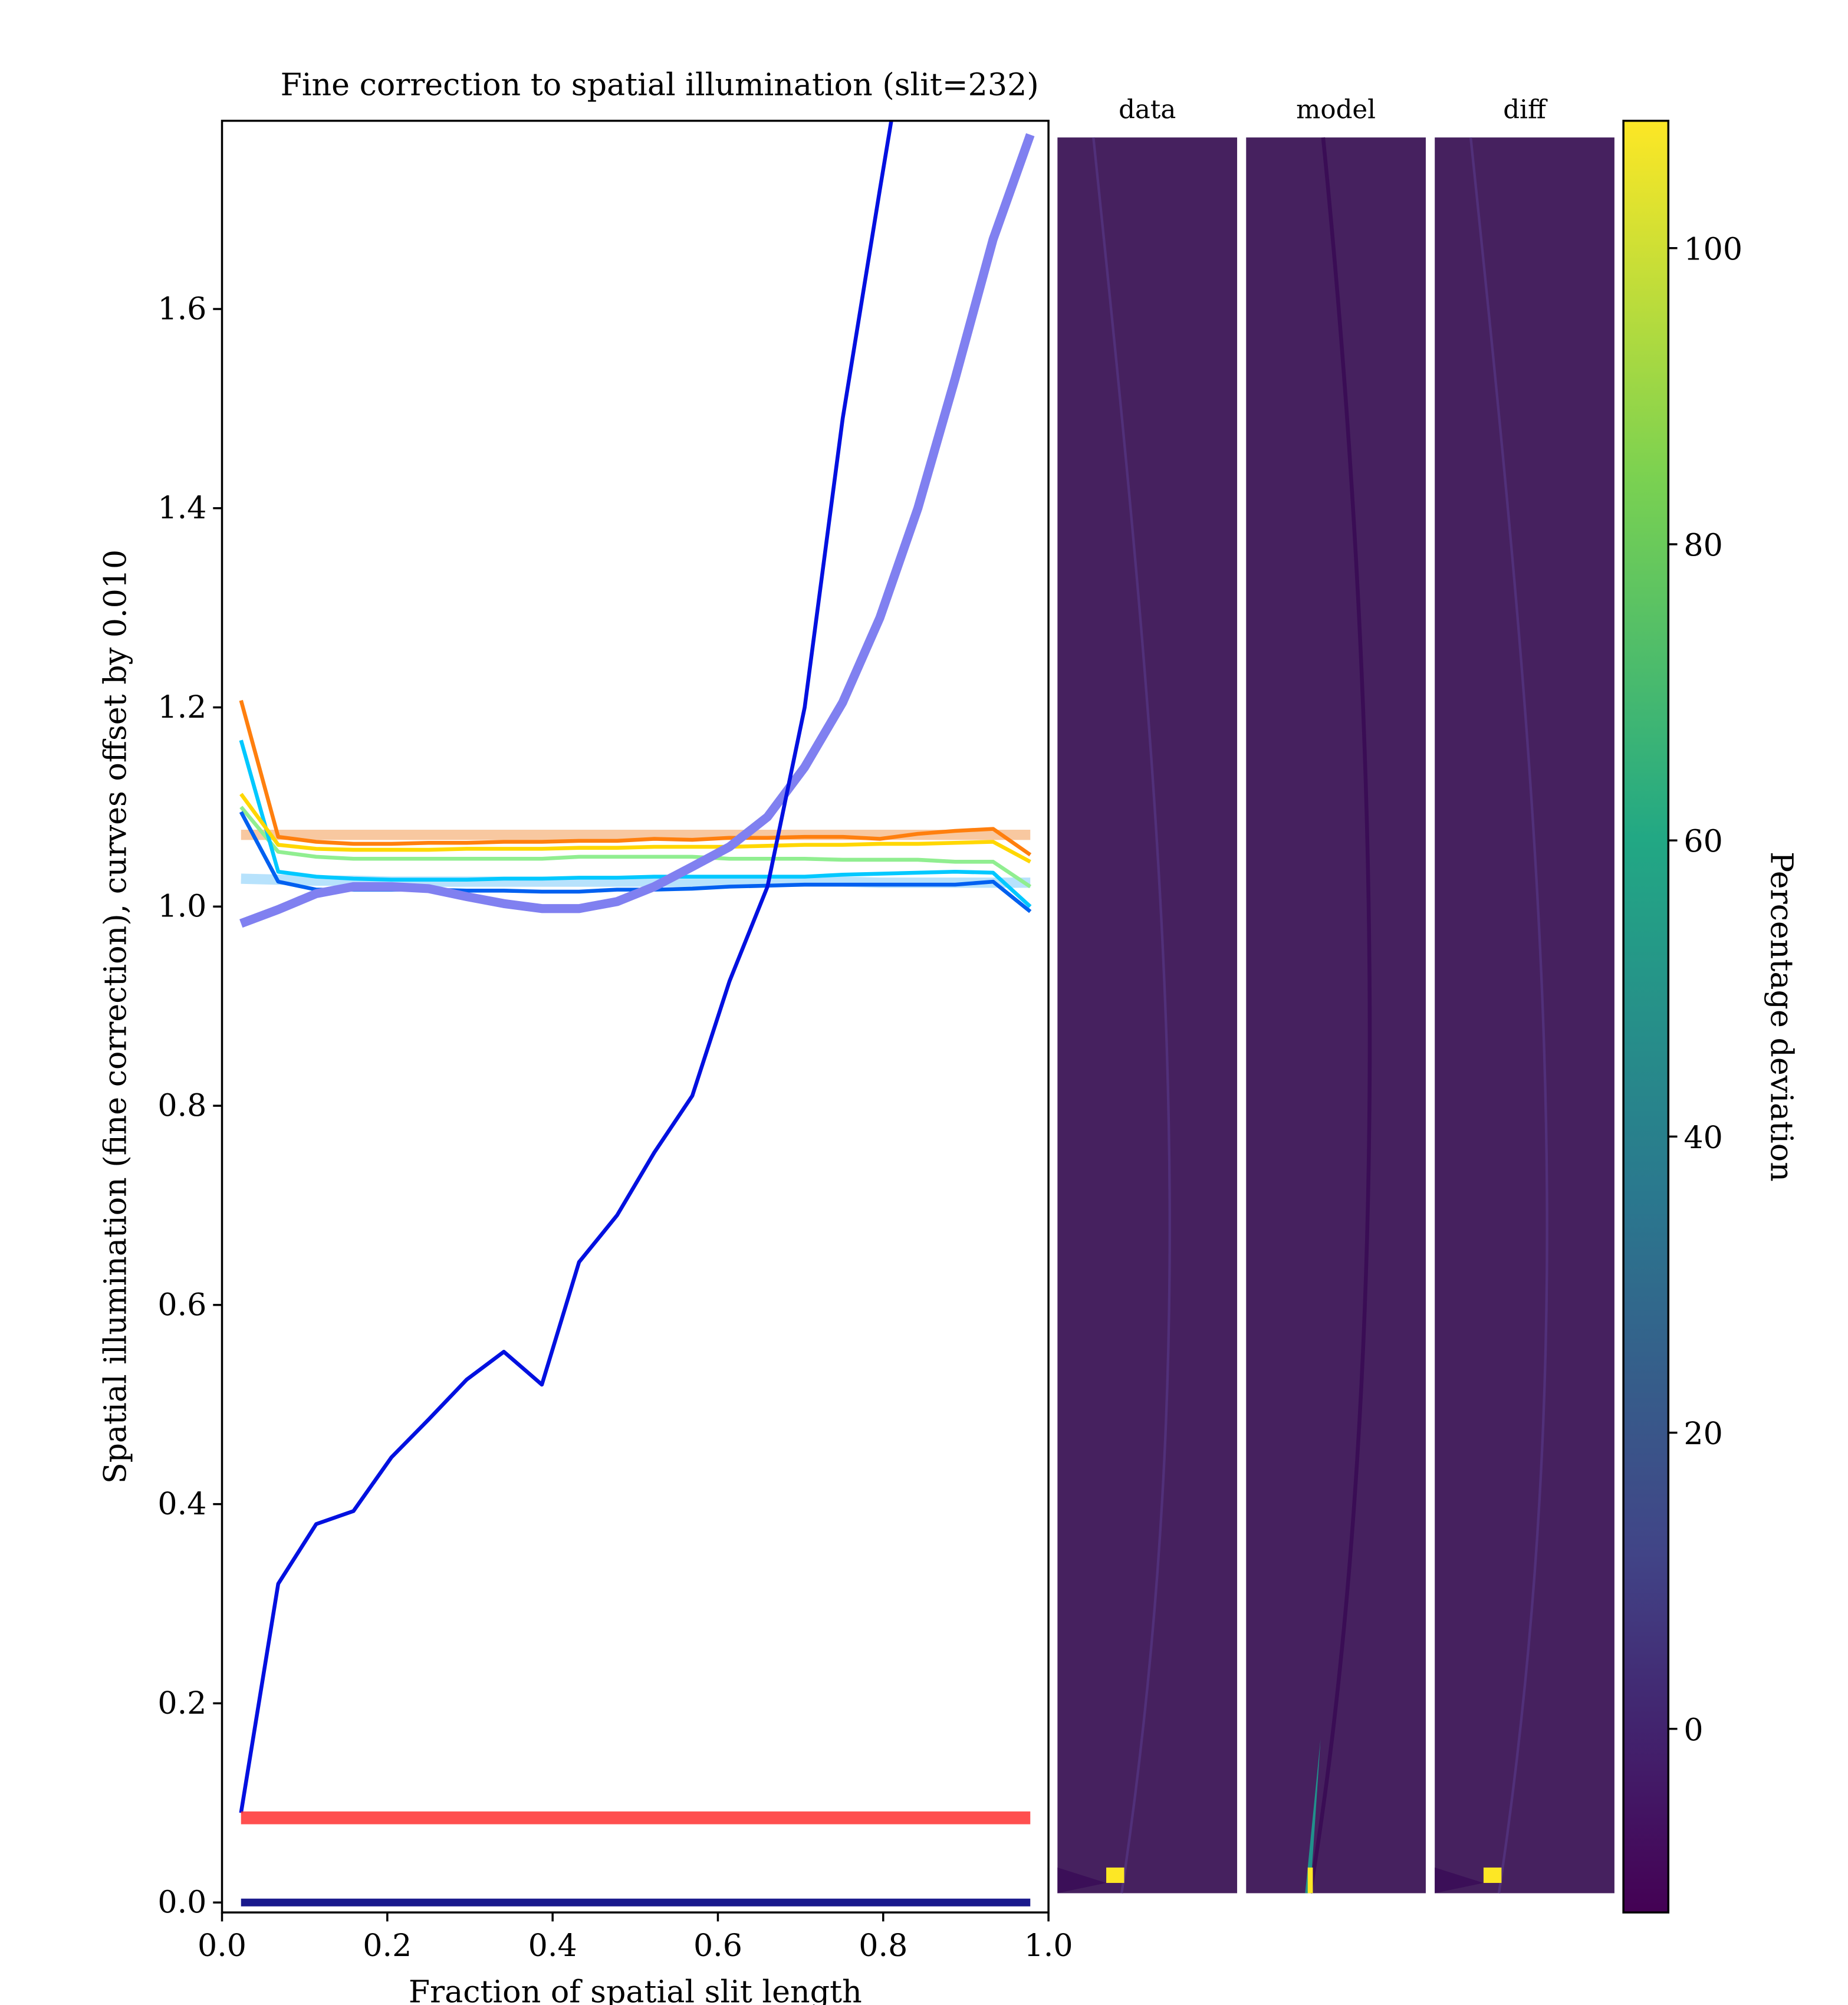 The width and height of the screenshot is (1848, 2005). What do you see at coordinates (222, 1946) in the screenshot?
I see `x-tick-label: 0.0` at bounding box center [222, 1946].